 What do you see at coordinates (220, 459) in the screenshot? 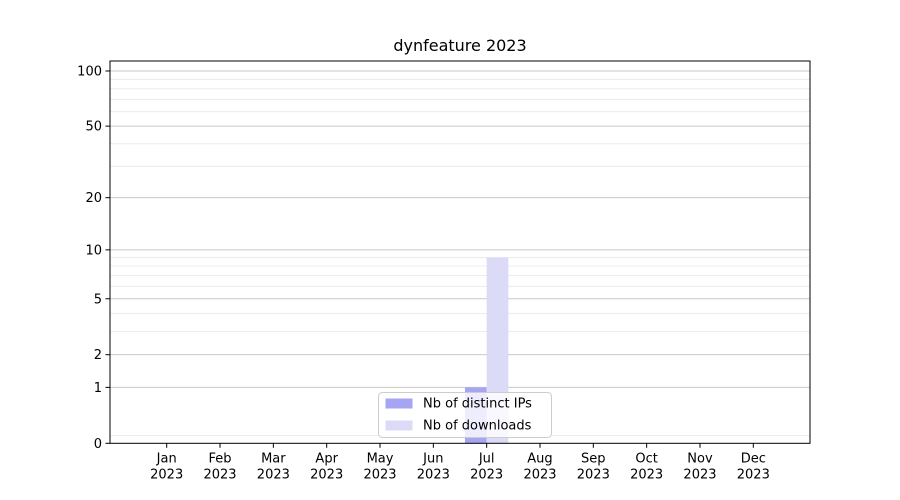
I see `x-tick-month-label: Feb` at bounding box center [220, 459].